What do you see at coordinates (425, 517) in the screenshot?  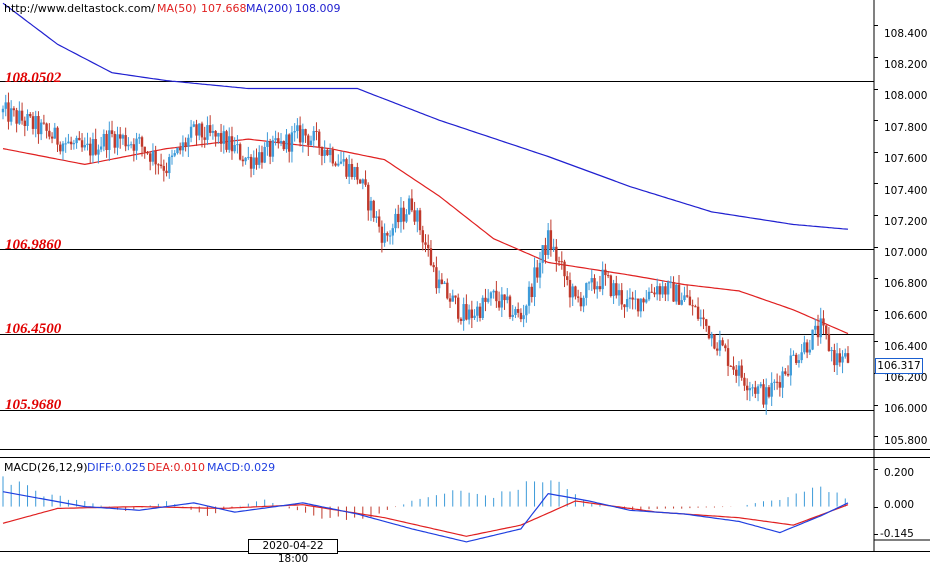 I see `macd-diff-line` at bounding box center [425, 517].